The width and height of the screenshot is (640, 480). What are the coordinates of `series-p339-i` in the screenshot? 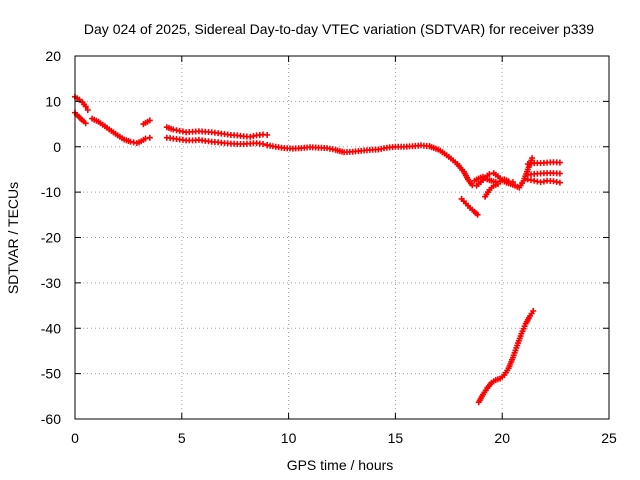 It's located at (493, 179).